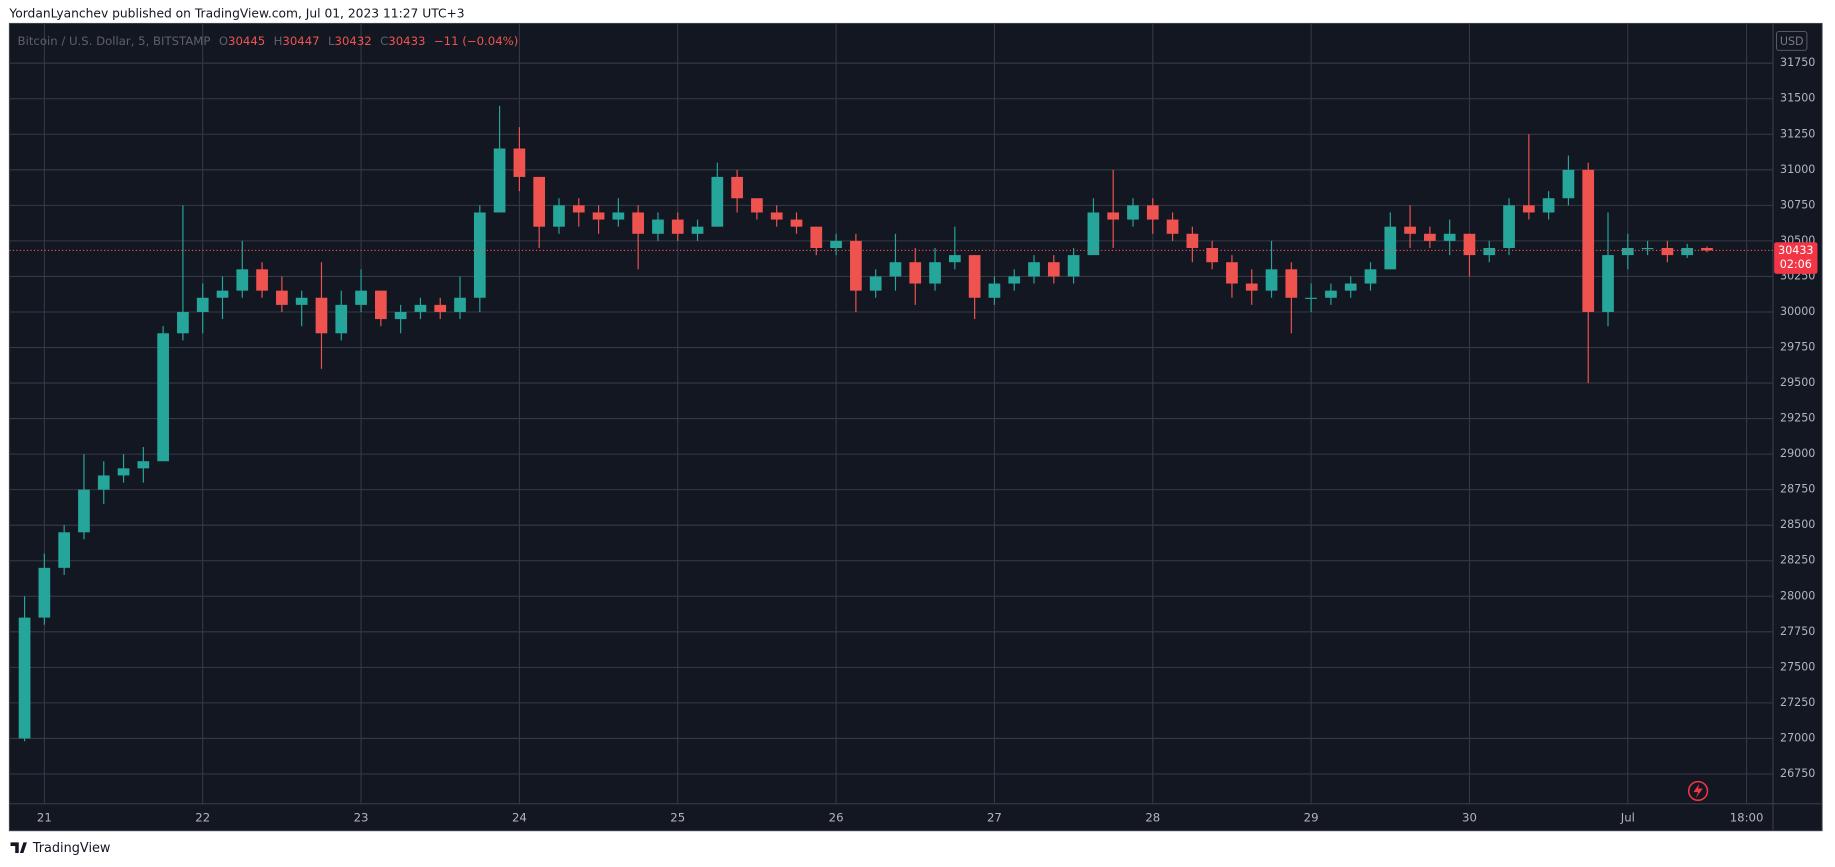 The height and width of the screenshot is (867, 1835). Describe the element at coordinates (1797, 204) in the screenshot. I see `y-tick-label: 30750` at that location.